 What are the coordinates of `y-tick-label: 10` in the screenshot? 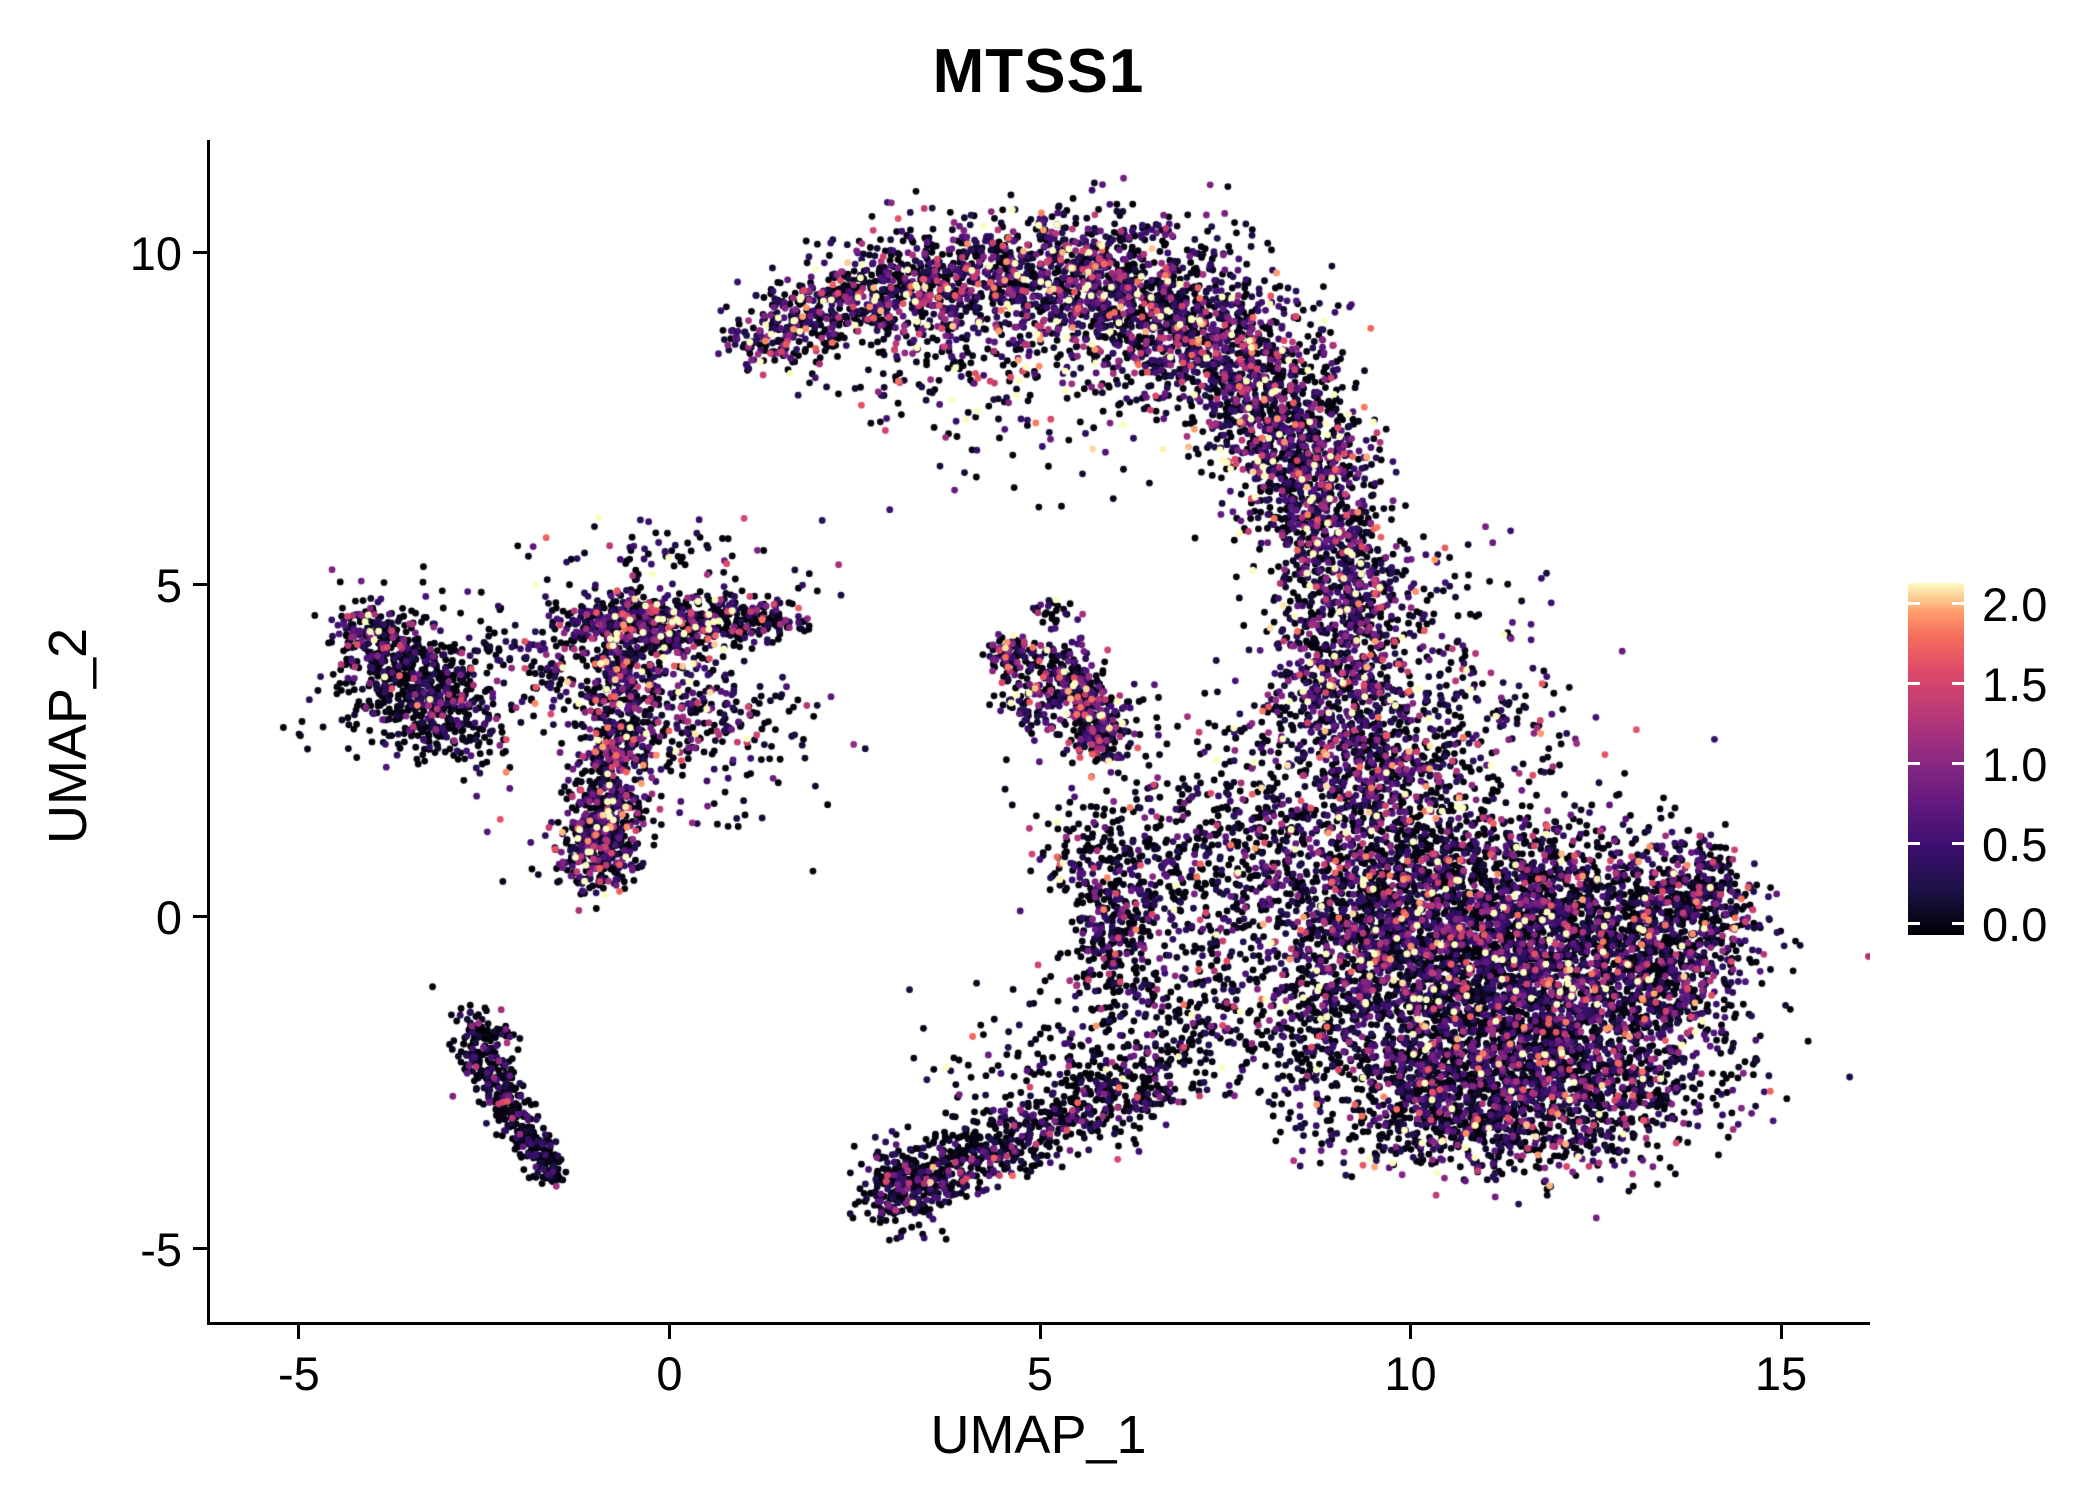 It's located at (155, 253).